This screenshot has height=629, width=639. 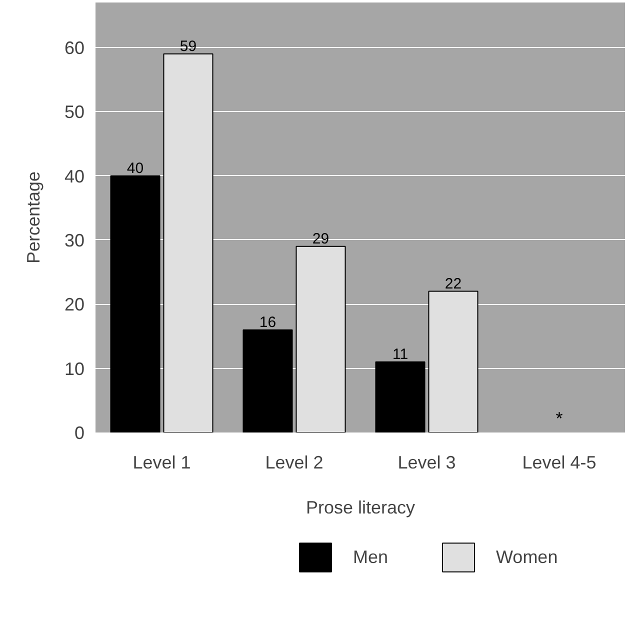 I want to click on x-tick-label: Level 4-5, so click(x=559, y=462).